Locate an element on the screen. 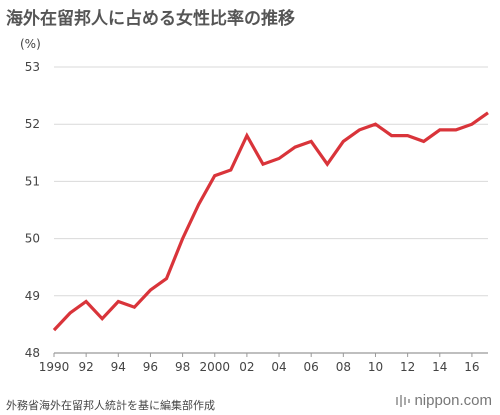 The image size is (500, 415). brand-name: nippon.com is located at coordinates (453, 400).